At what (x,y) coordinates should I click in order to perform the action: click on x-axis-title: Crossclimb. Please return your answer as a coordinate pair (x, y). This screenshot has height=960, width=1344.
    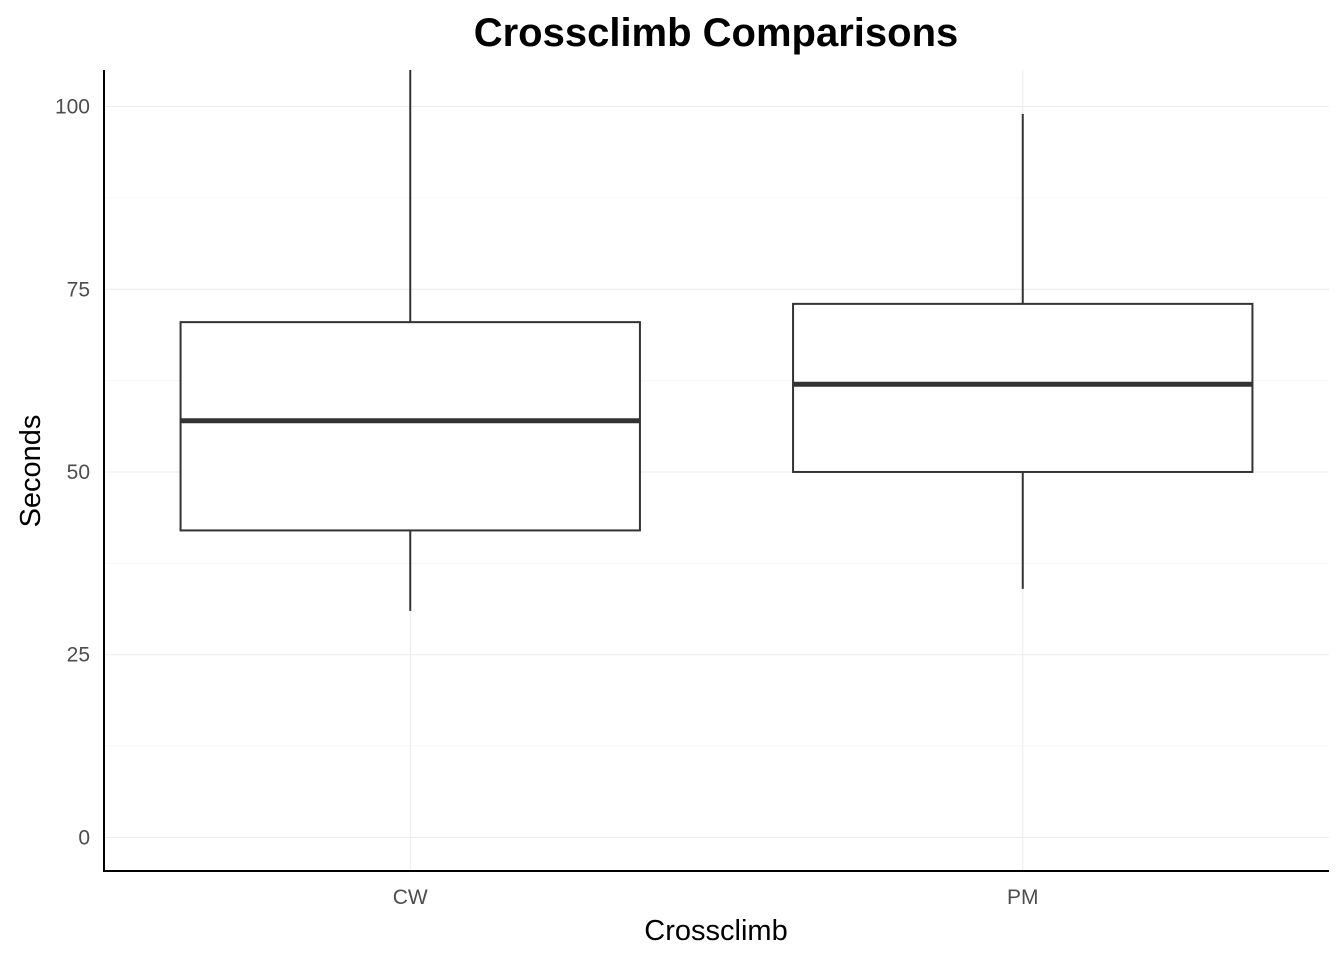
    Looking at the image, I should click on (715, 931).